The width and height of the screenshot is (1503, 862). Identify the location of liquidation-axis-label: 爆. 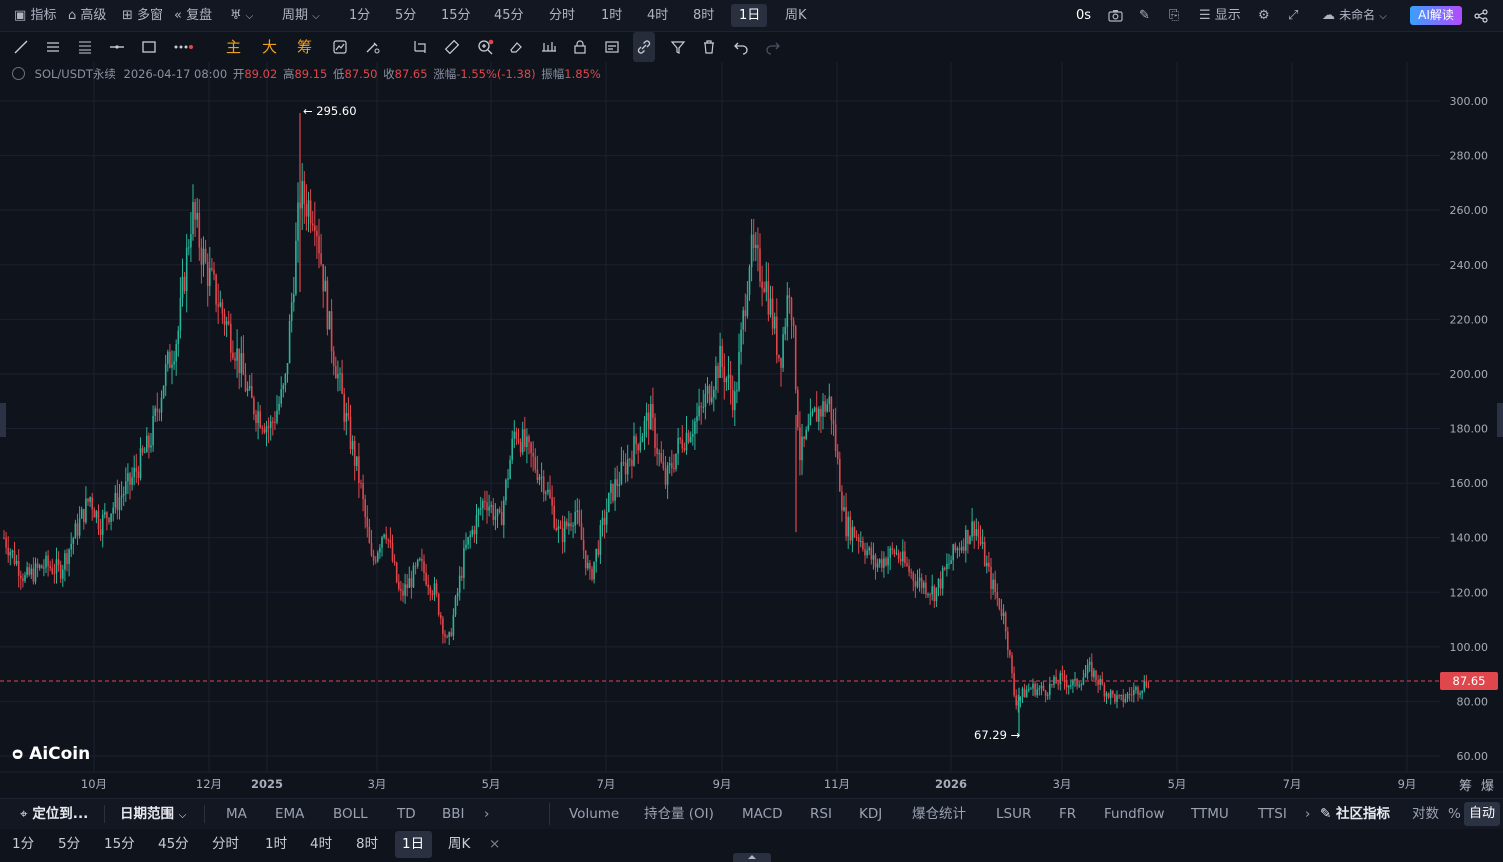
(1488, 786).